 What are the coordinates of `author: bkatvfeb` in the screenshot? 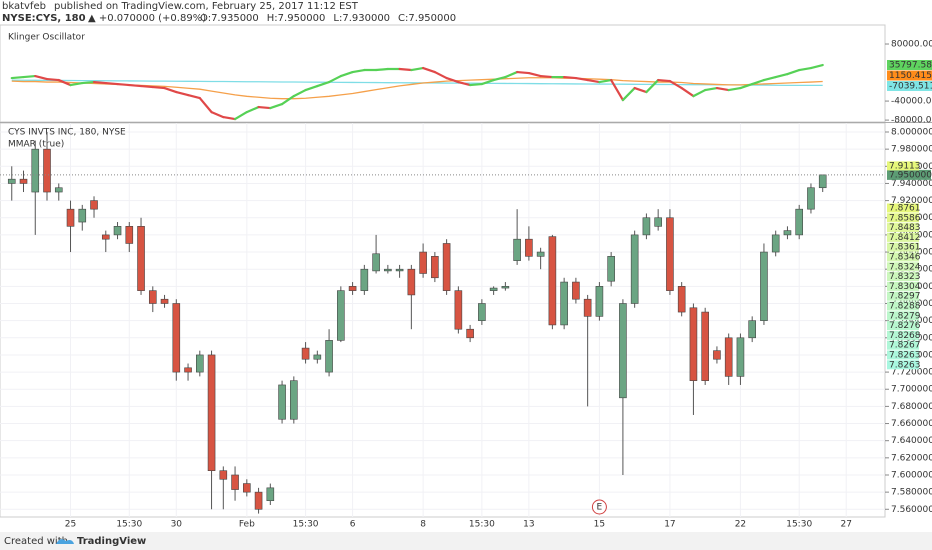 It's located at (24, 6).